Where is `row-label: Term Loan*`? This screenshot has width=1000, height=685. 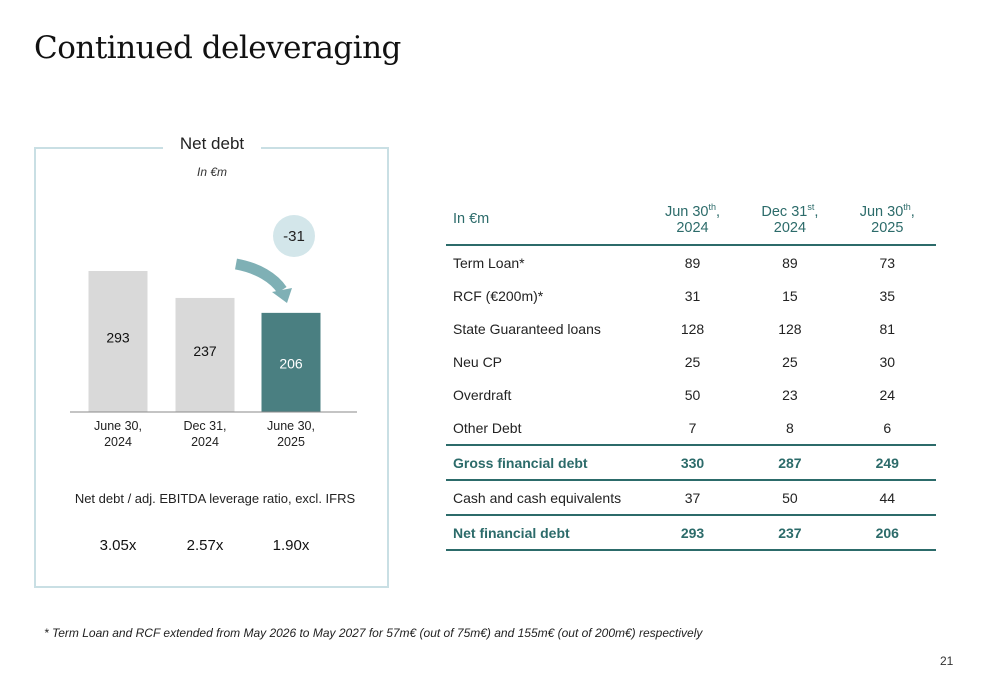
row-label: Term Loan* is located at coordinates (489, 262).